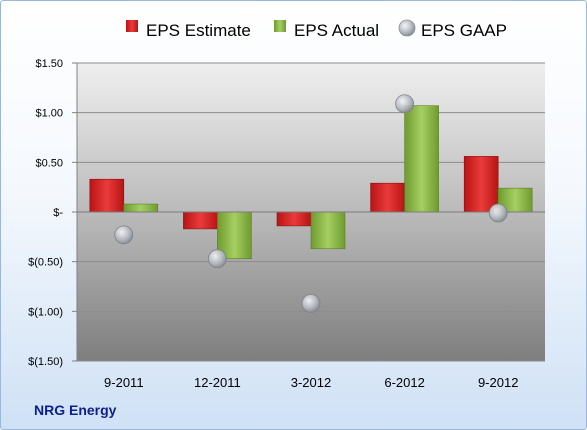  Describe the element at coordinates (132, 26) in the screenshot. I see `legend-swatch-eps-estimate` at that location.